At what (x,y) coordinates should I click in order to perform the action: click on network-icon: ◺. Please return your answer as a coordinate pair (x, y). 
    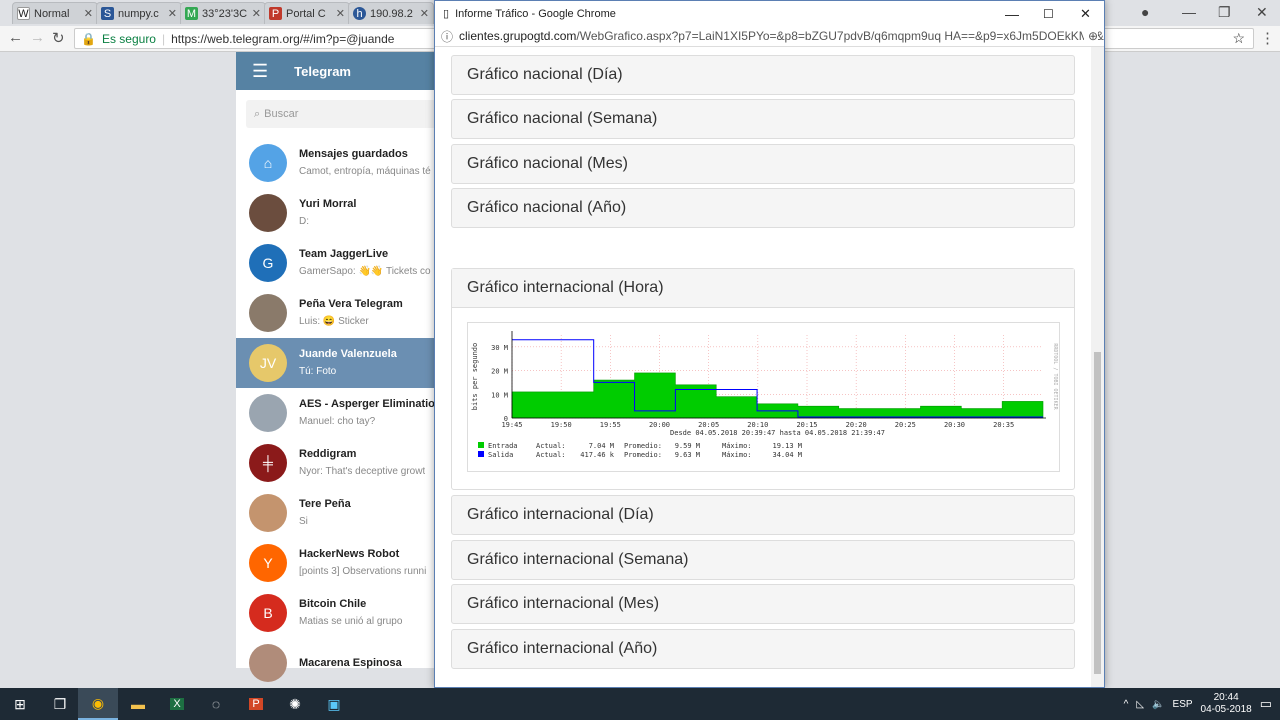
    Looking at the image, I should click on (1140, 704).